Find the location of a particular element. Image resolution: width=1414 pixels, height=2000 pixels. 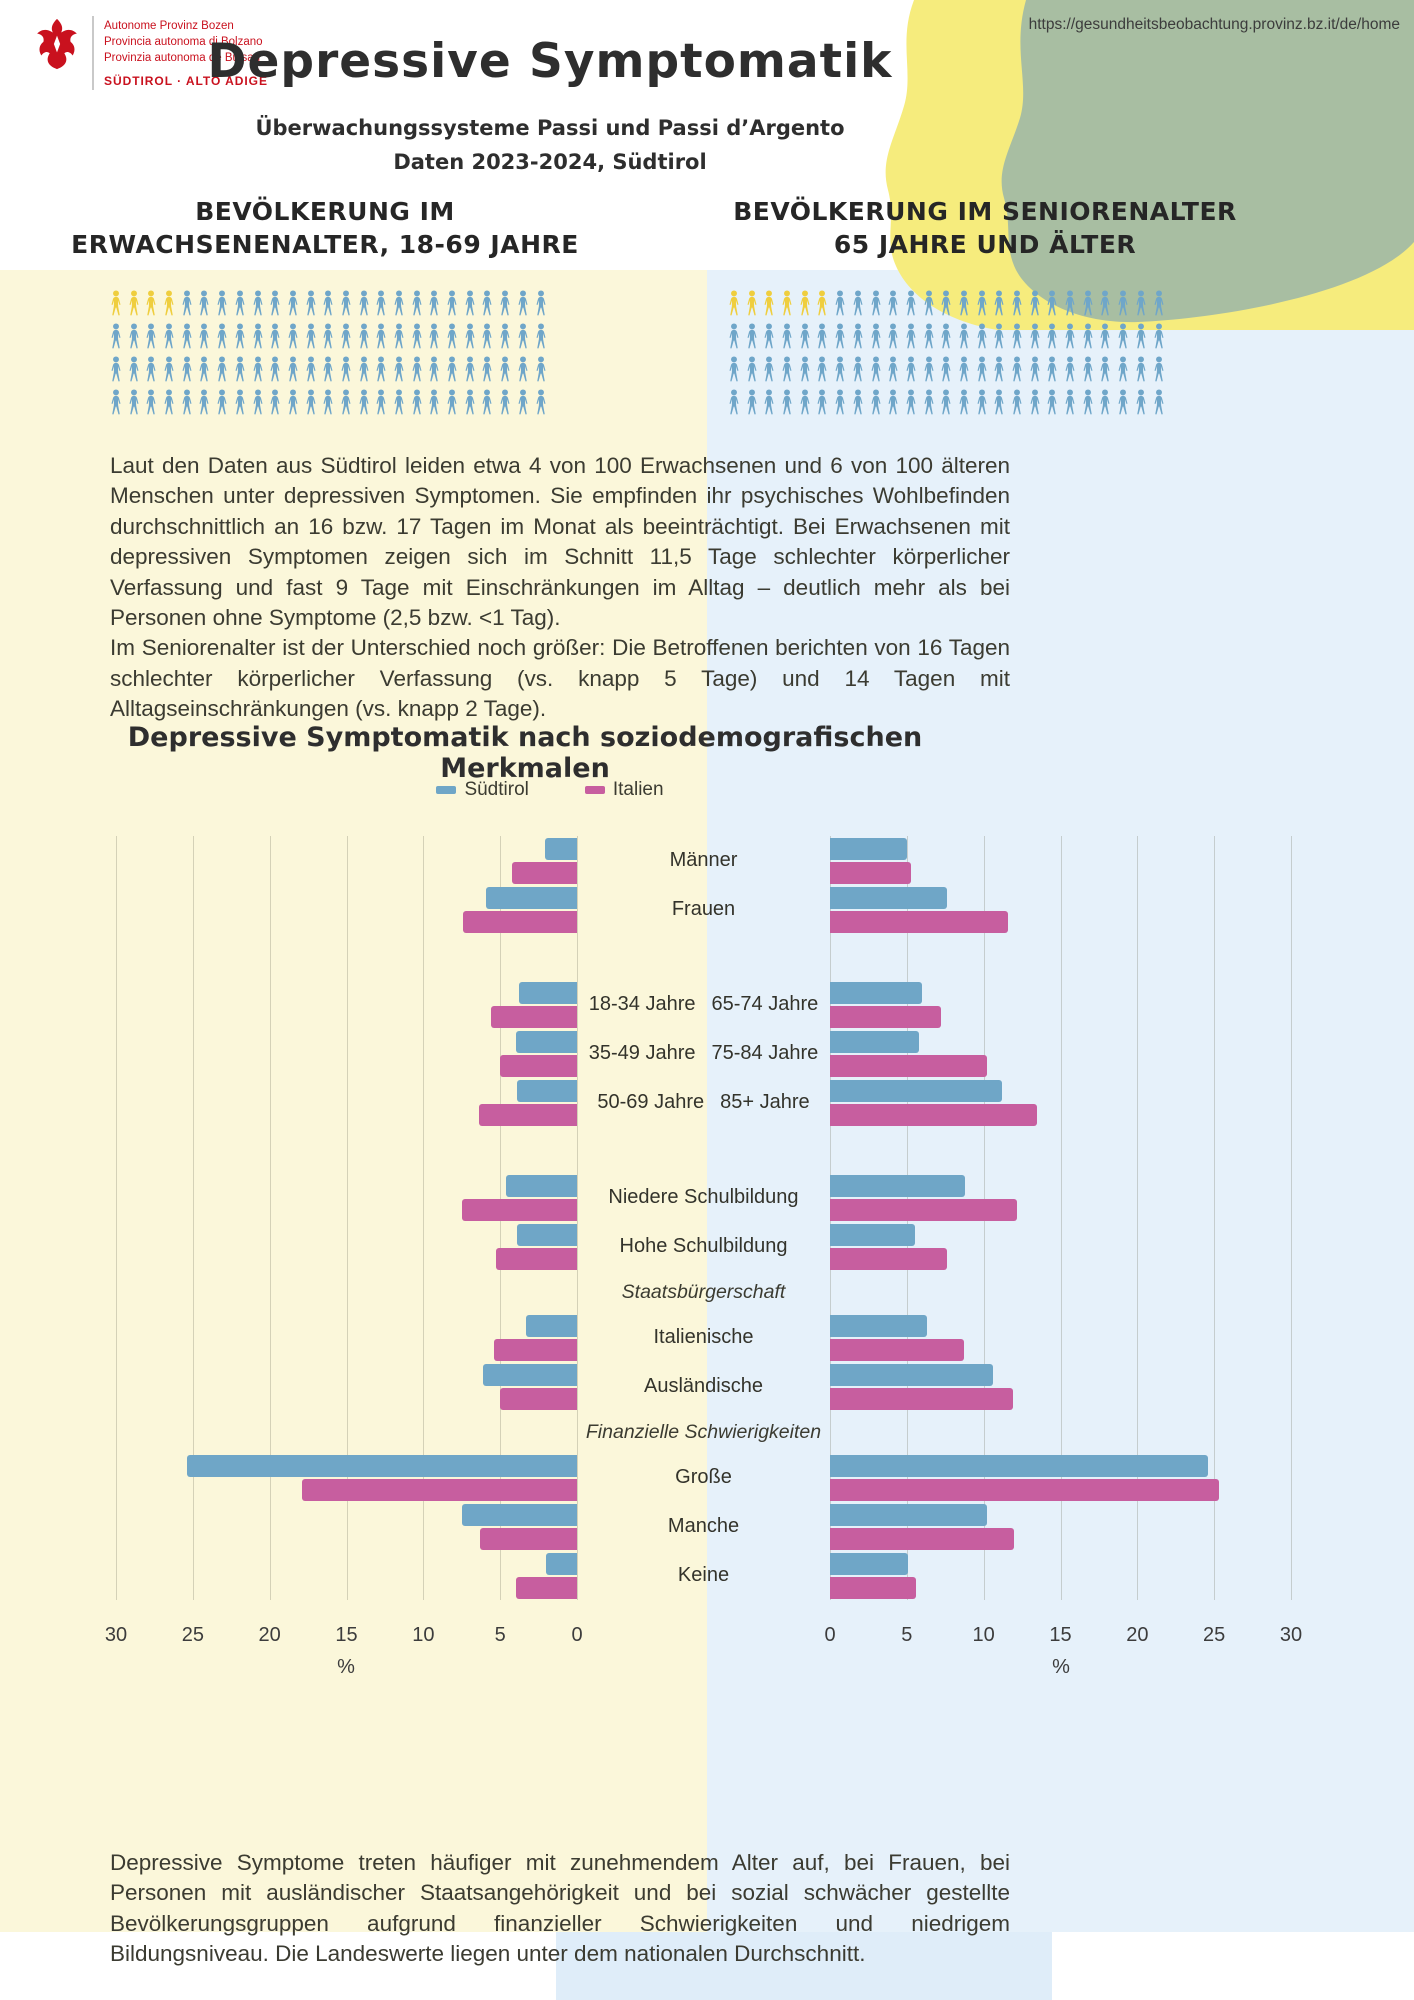

person-icon-highlighted is located at coordinates (823, 303).